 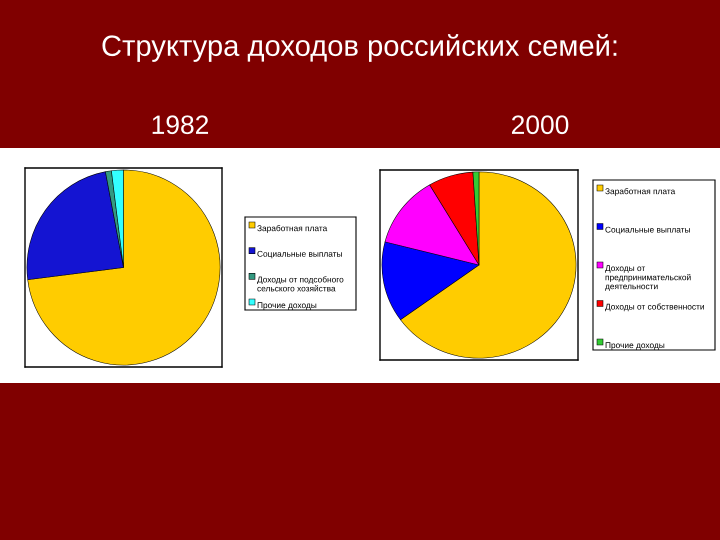 What do you see at coordinates (180, 124) in the screenshot?
I see `chart-title: 1982` at bounding box center [180, 124].